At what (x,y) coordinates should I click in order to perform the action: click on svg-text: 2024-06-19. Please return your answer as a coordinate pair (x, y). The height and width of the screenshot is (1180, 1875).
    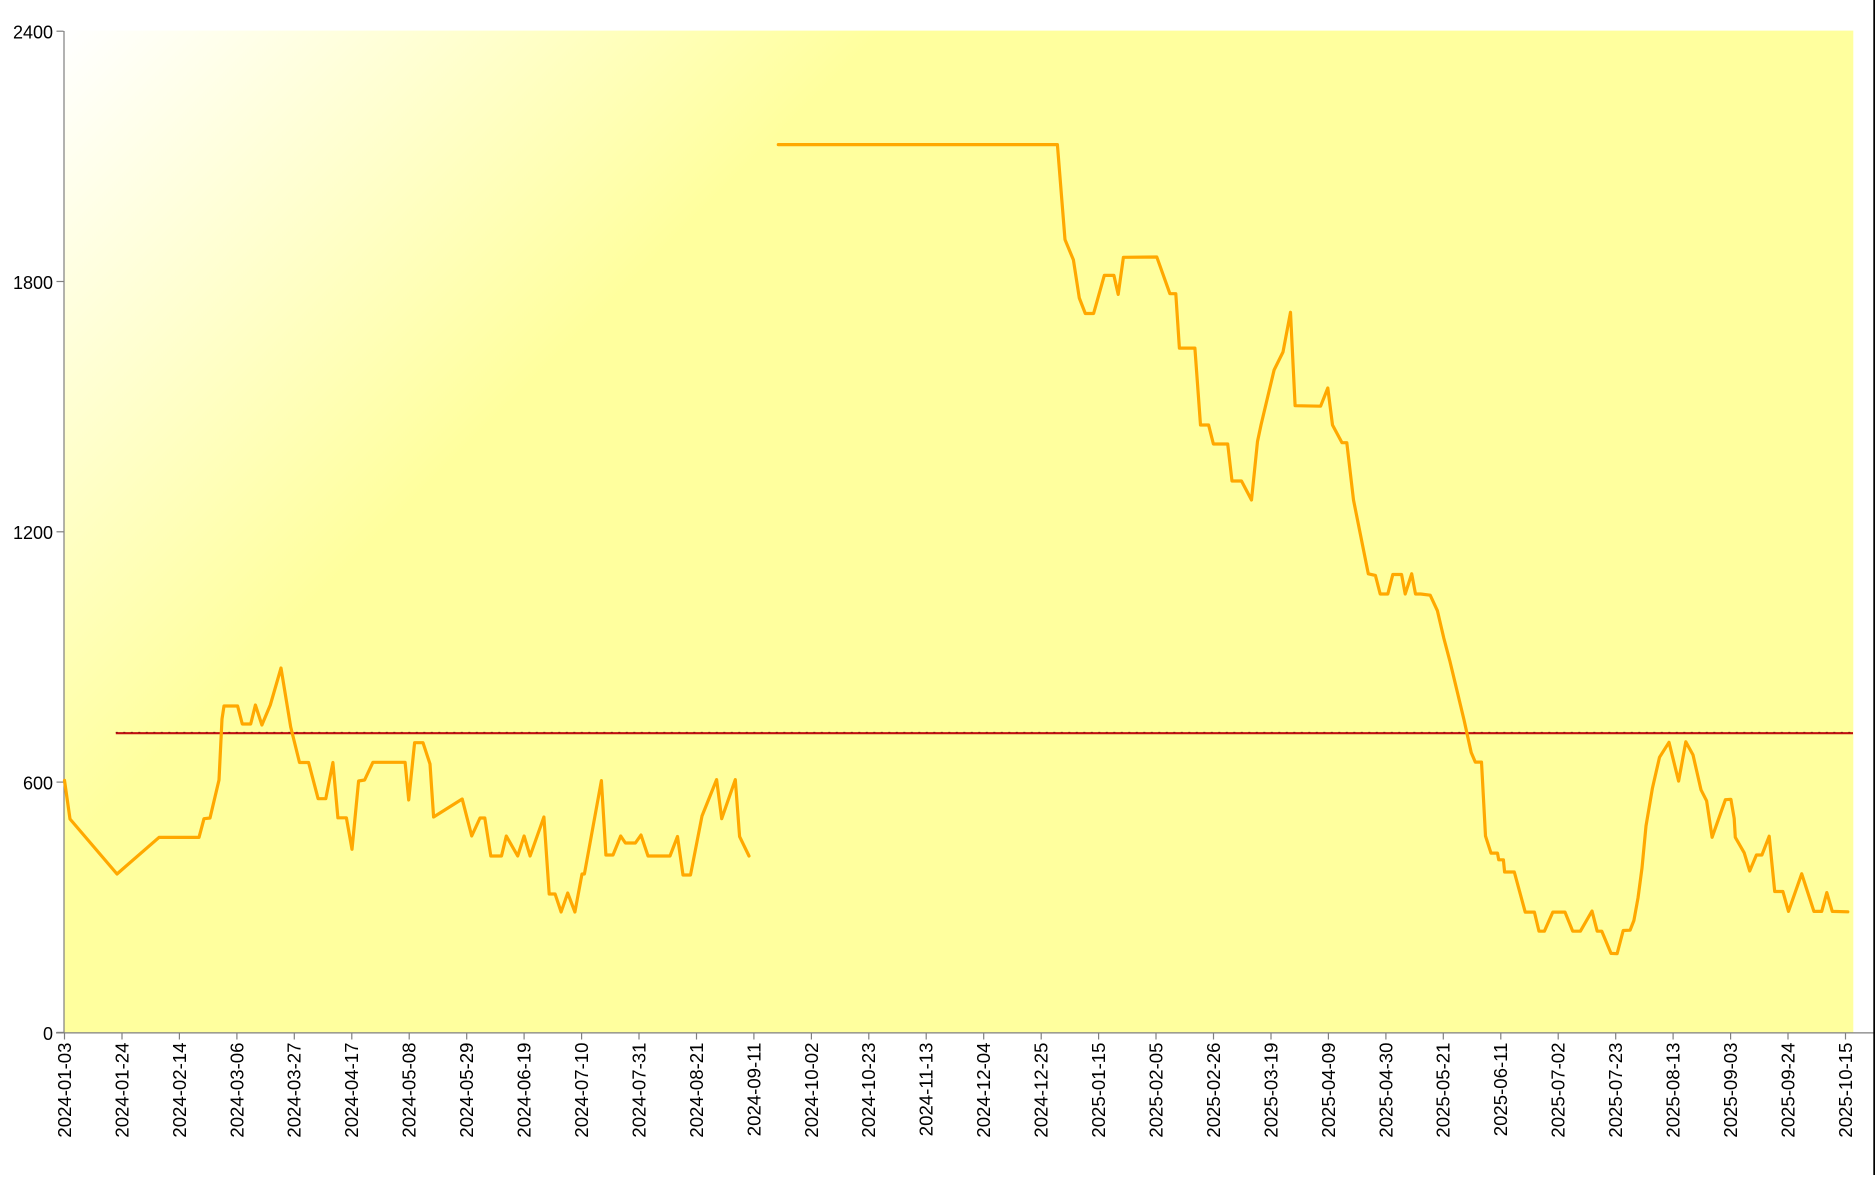
    Looking at the image, I should click on (524, 1090).